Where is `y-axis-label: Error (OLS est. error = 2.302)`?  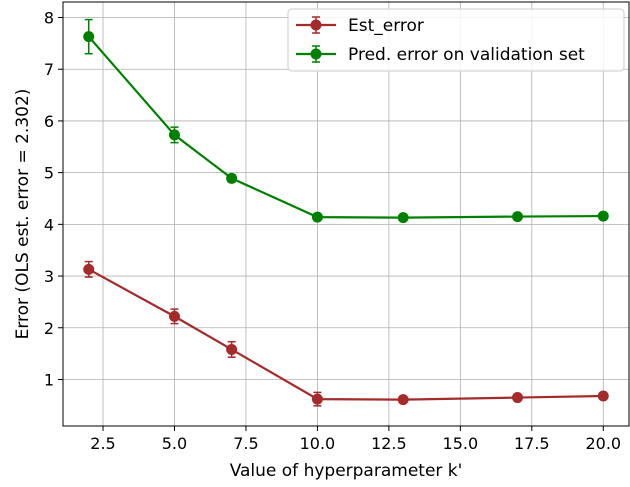
y-axis-label: Error (OLS est. error = 2.302) is located at coordinates (23, 214).